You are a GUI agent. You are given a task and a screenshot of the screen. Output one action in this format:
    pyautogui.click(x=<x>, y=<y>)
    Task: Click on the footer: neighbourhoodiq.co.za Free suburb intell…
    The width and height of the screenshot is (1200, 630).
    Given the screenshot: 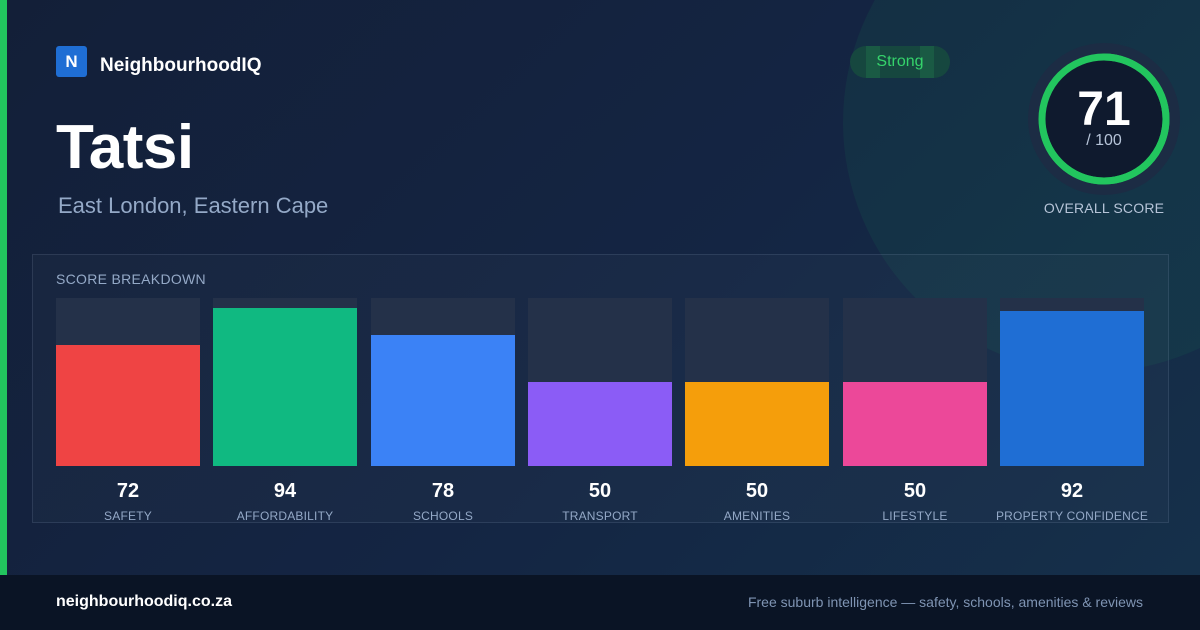 What is the action you would take?
    pyautogui.click(x=600, y=602)
    